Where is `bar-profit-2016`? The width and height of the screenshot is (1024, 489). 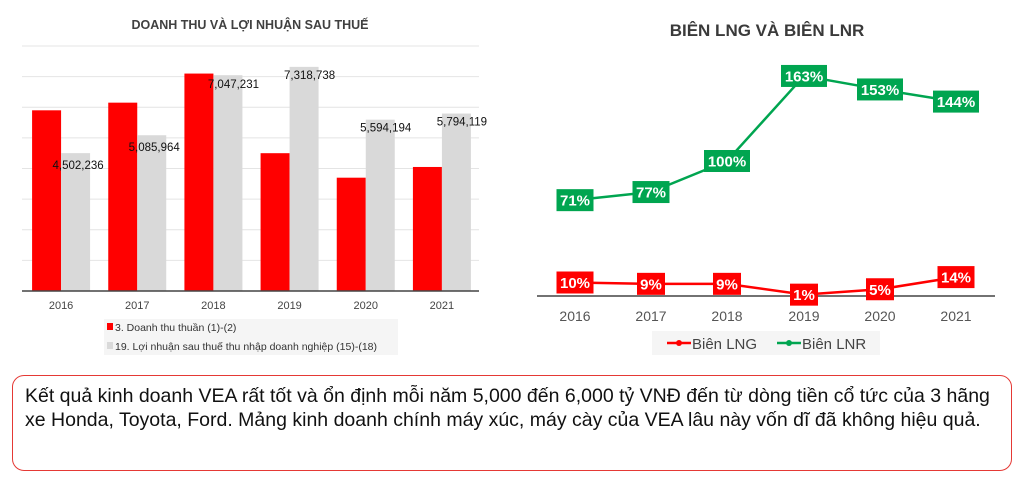 bar-profit-2016 is located at coordinates (76, 222).